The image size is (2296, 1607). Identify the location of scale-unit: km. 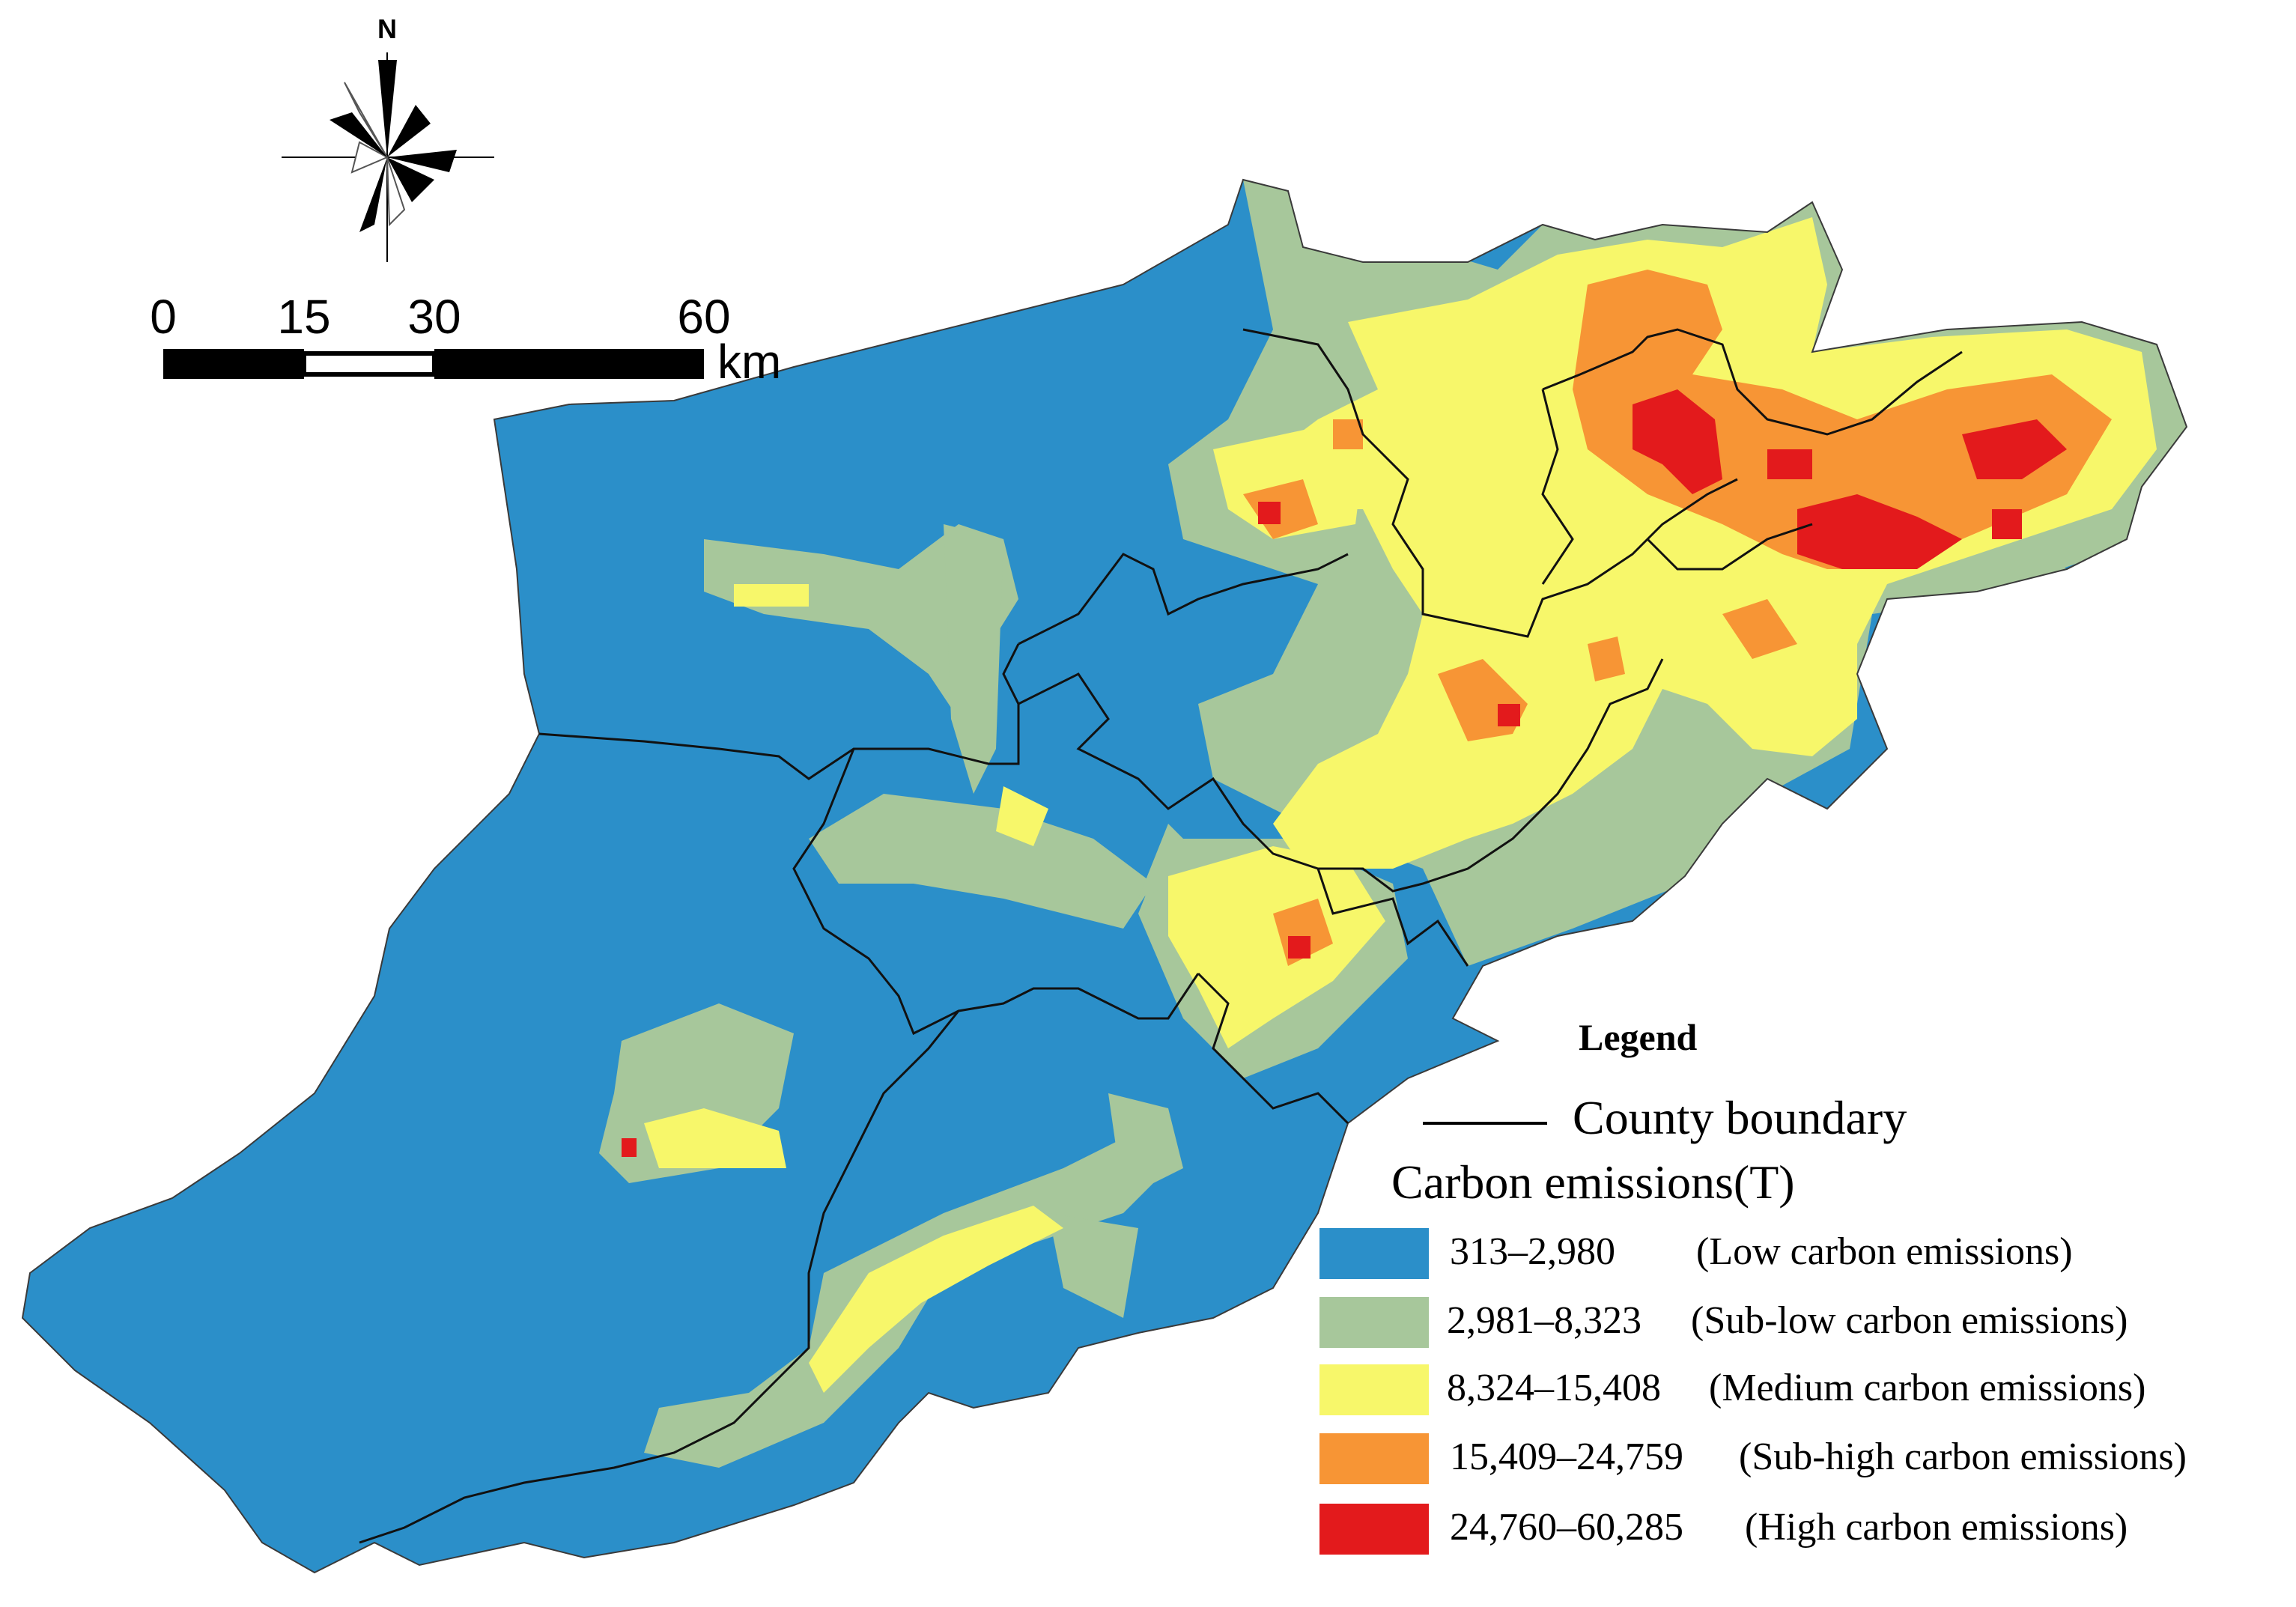
(749, 362).